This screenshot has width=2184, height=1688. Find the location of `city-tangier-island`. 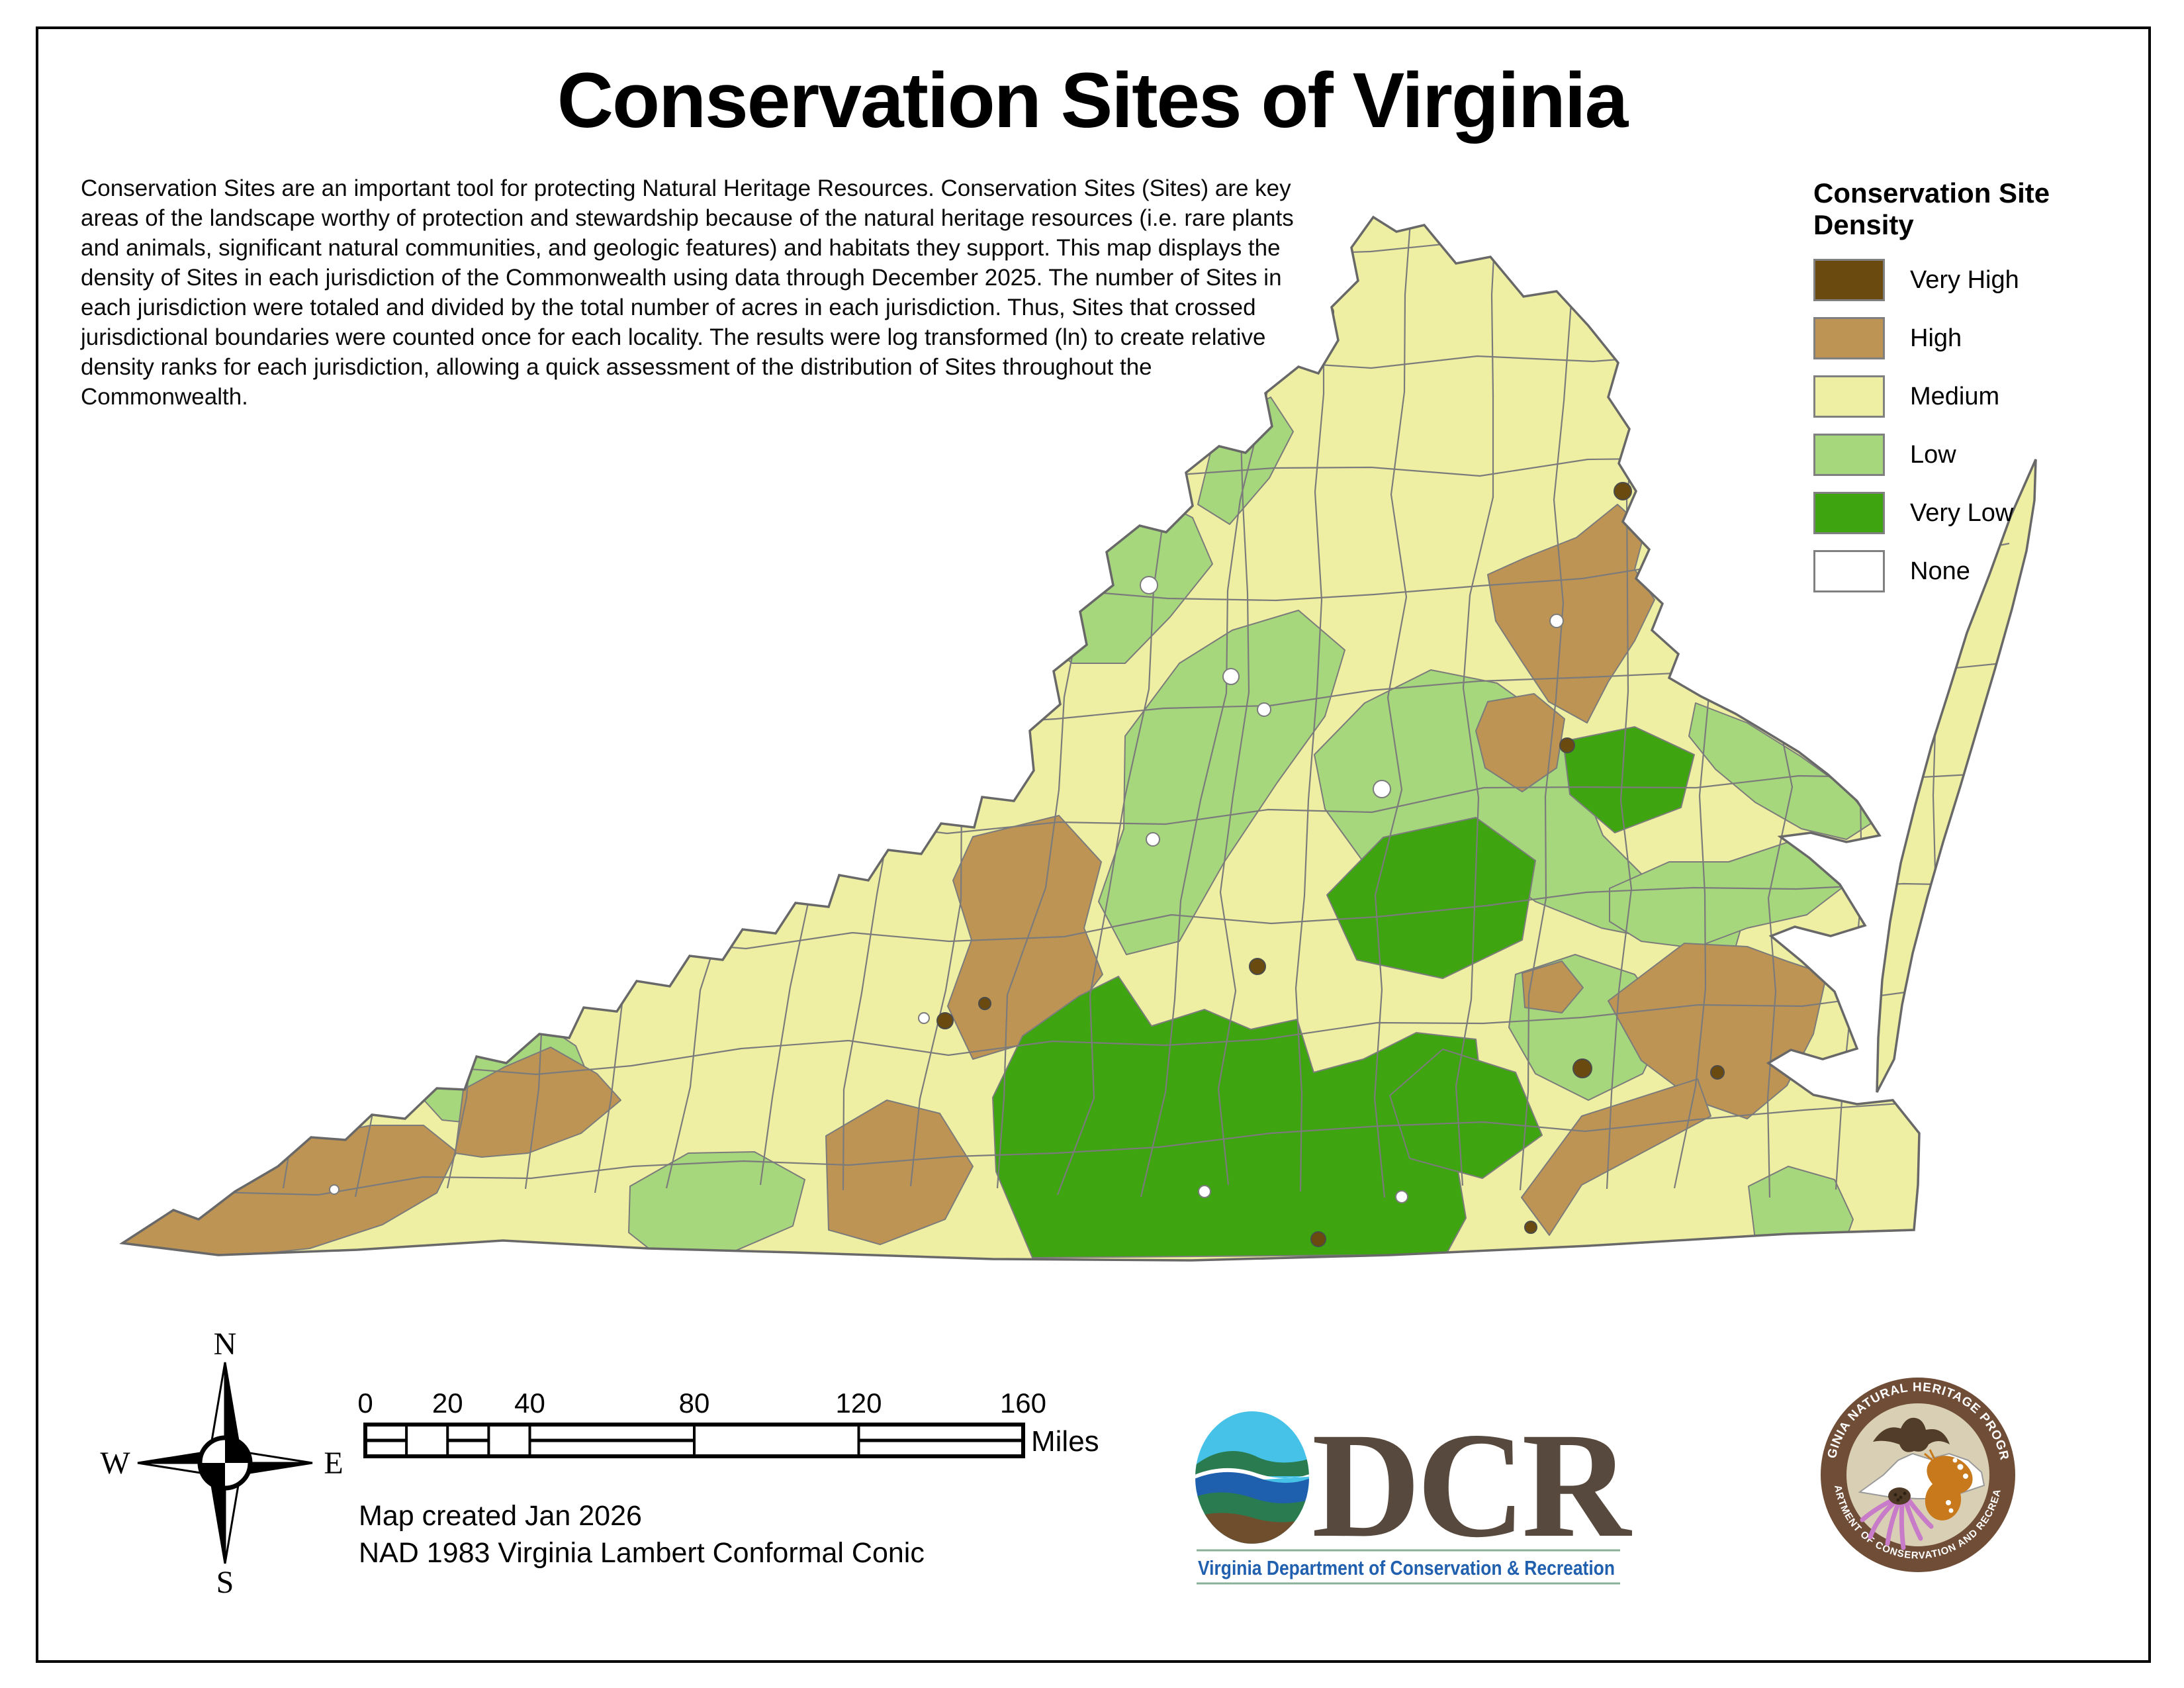

city-tangier-island is located at coordinates (1853, 861).